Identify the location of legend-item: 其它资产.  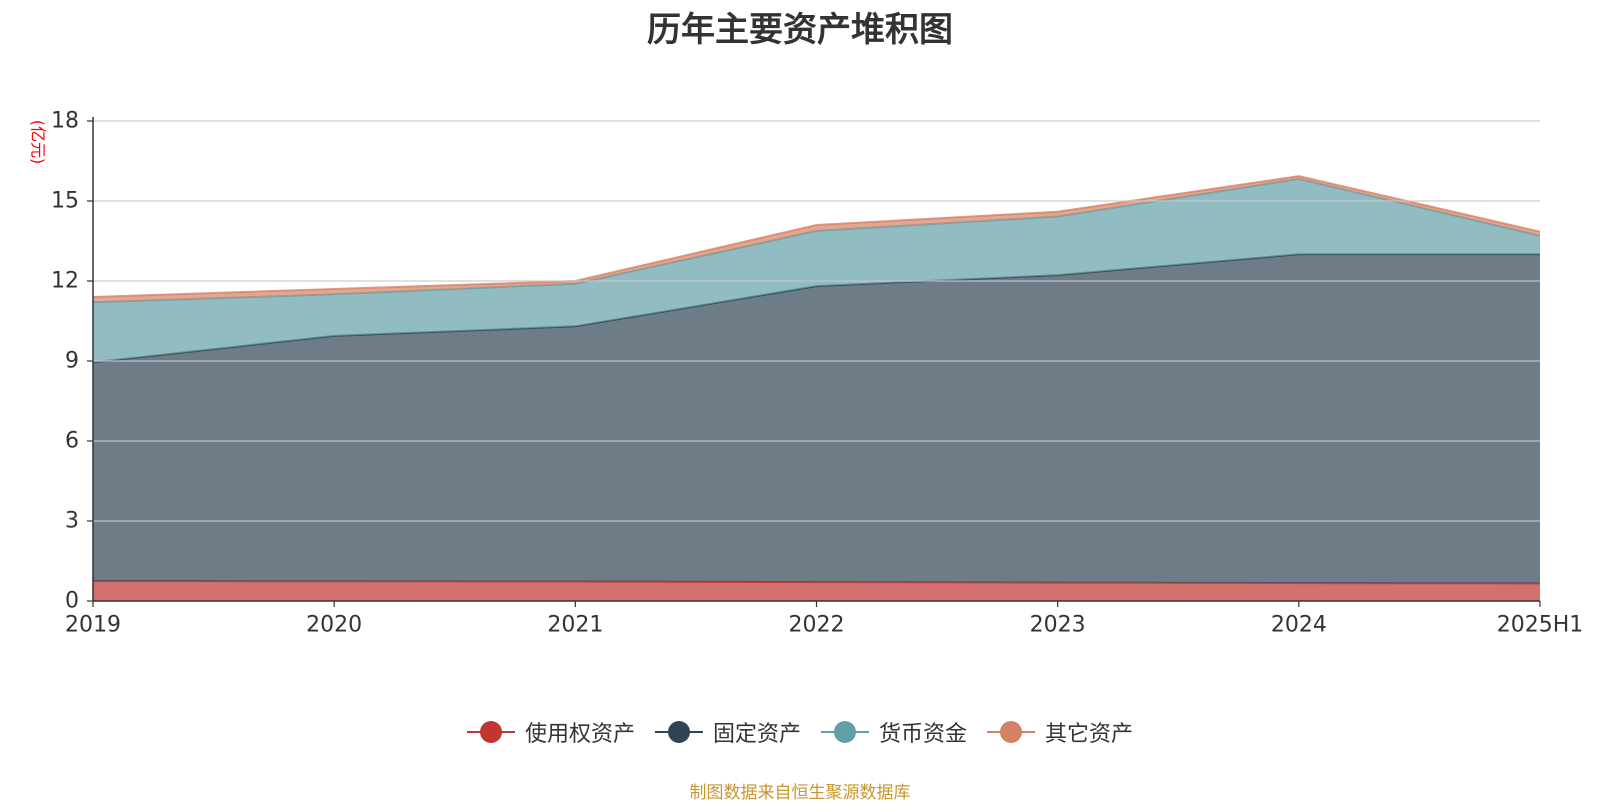
(1060, 732).